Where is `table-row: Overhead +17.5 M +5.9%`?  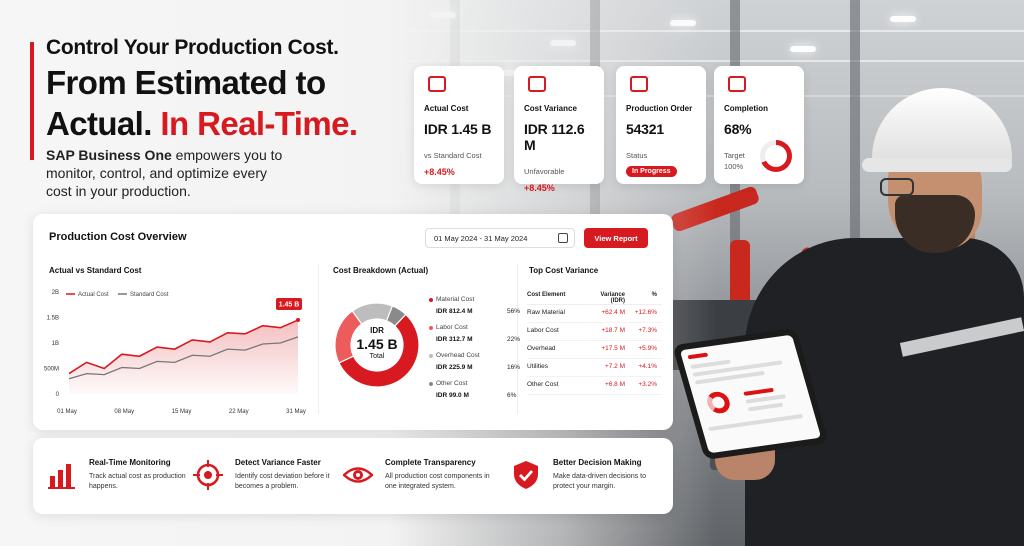
table-row: Overhead +17.5 M +5.9% is located at coordinates (594, 350).